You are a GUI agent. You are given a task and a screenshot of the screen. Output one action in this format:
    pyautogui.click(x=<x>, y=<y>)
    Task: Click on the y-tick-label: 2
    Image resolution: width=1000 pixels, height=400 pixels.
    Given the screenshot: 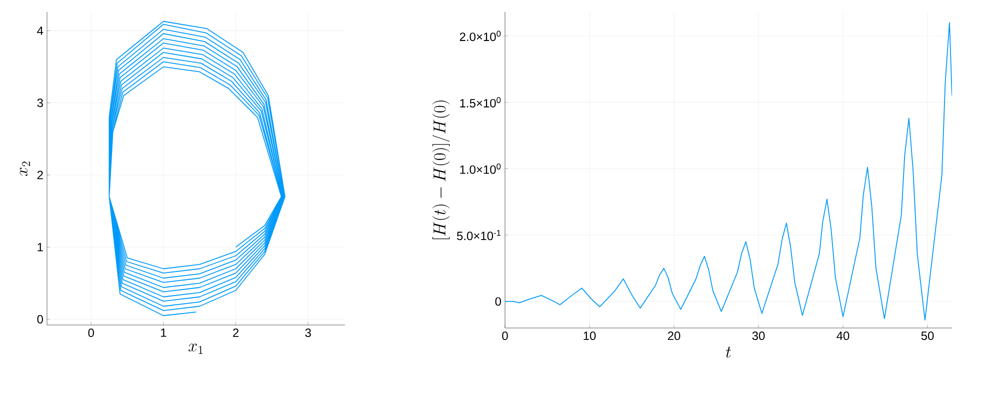 What is the action you would take?
    pyautogui.click(x=40, y=175)
    